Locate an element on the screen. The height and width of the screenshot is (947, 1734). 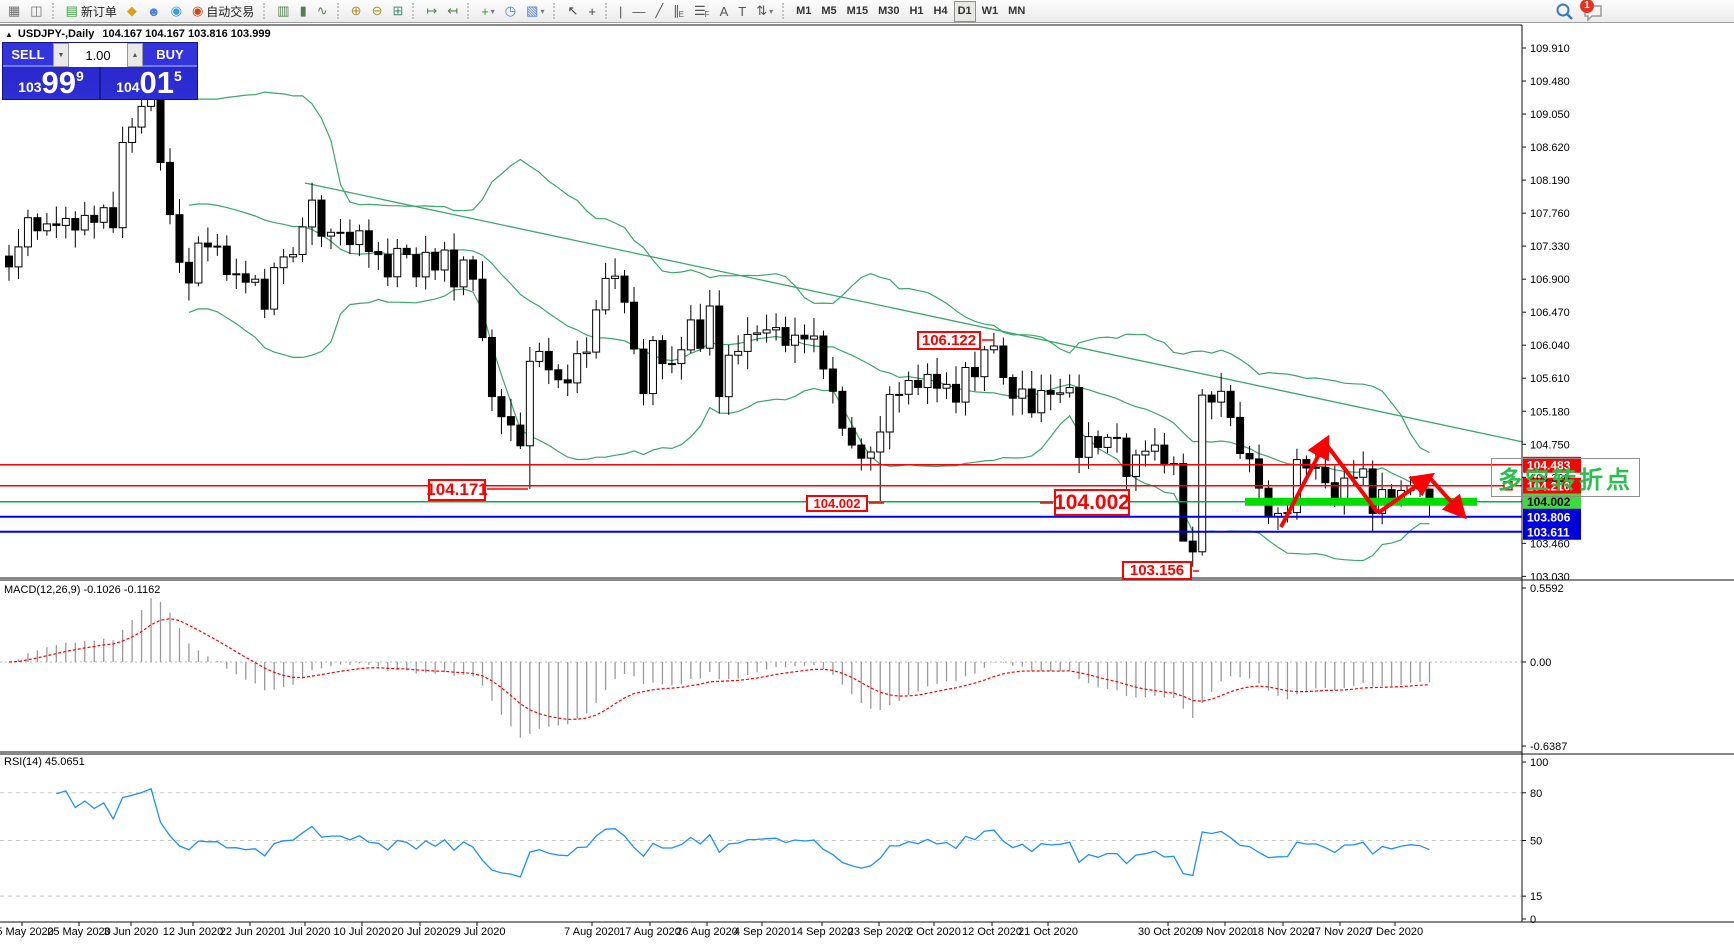
bid-head: 103 is located at coordinates (30, 87).